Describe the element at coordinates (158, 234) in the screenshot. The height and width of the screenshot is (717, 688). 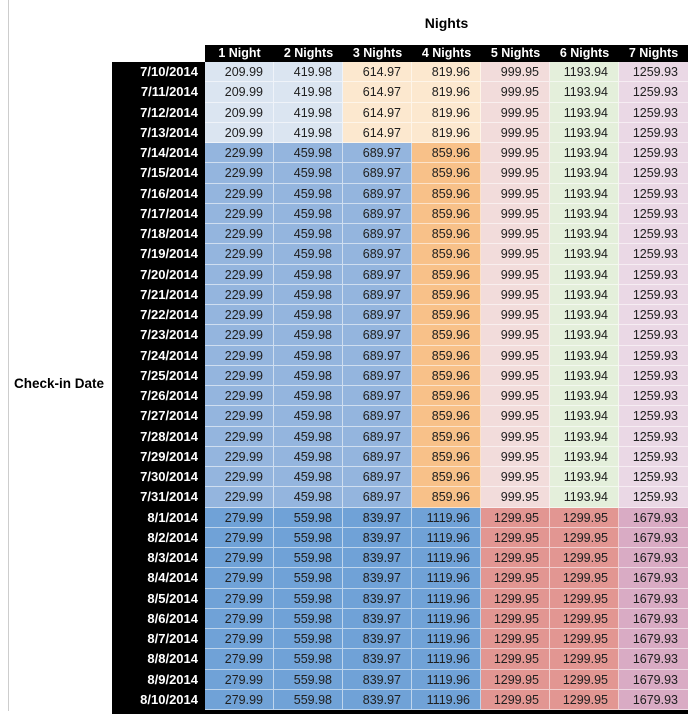
I see `date-cell: 7/18/2014` at that location.